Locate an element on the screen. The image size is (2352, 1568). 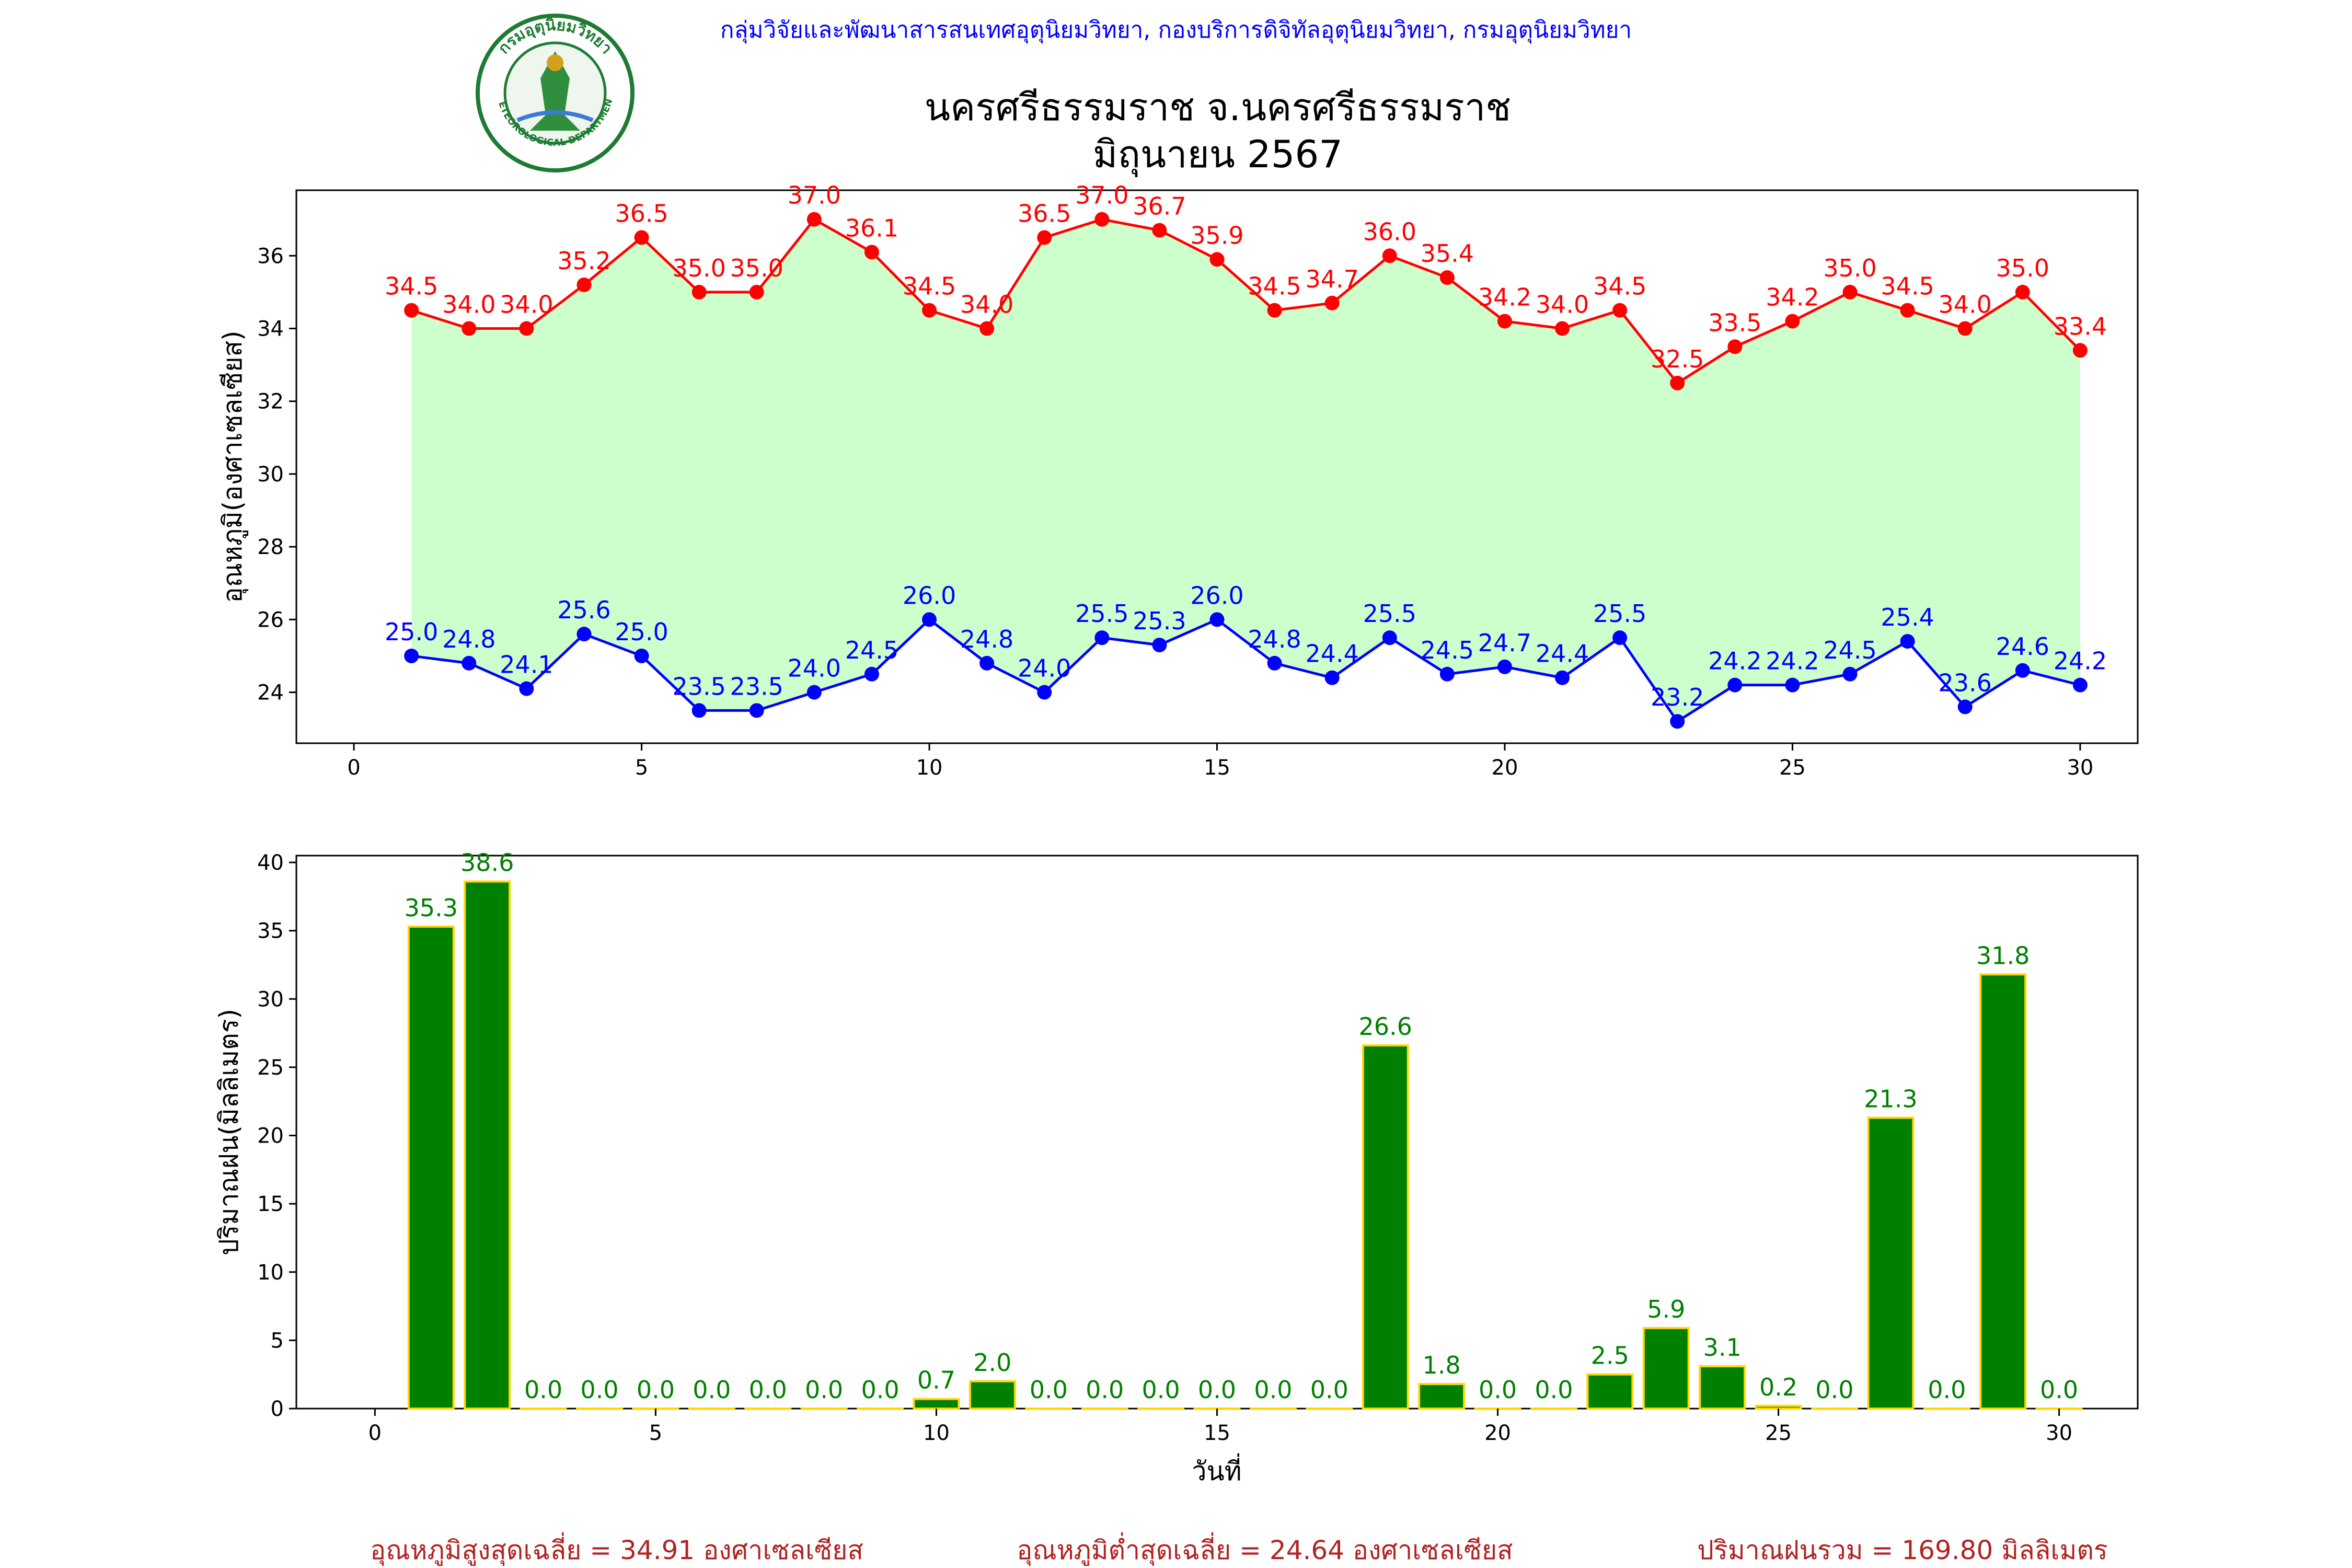
summary-rain-total: ปริมาณฝนรวม = 169.80 มิลลิเมตร is located at coordinates (1902, 1550).